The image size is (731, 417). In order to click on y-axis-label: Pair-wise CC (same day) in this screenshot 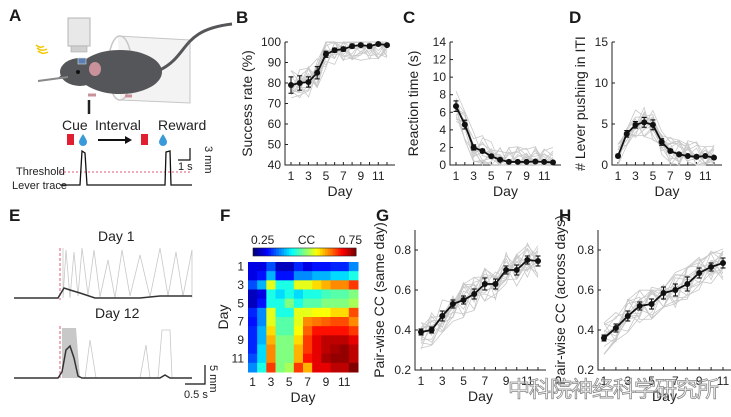, I will do `click(379, 300)`.